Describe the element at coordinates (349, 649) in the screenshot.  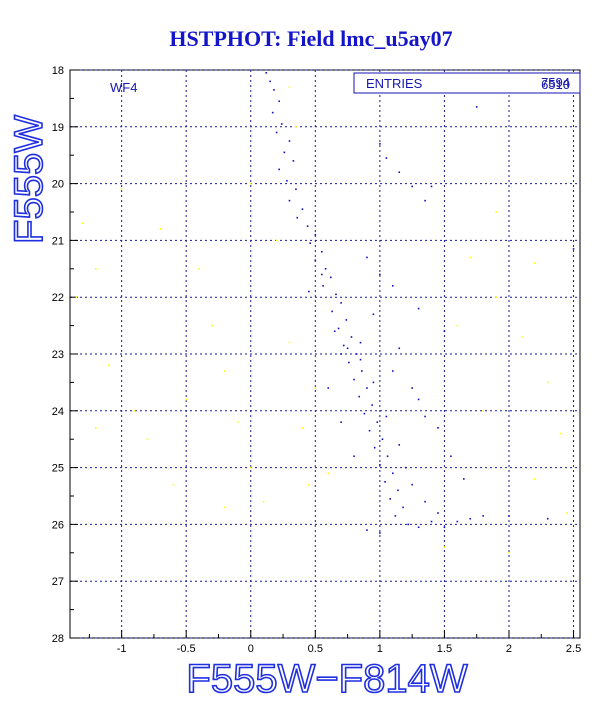
I see `x-tick-labels: -1 -0.5 0 0.5 1 1.5 2 2.5` at that location.